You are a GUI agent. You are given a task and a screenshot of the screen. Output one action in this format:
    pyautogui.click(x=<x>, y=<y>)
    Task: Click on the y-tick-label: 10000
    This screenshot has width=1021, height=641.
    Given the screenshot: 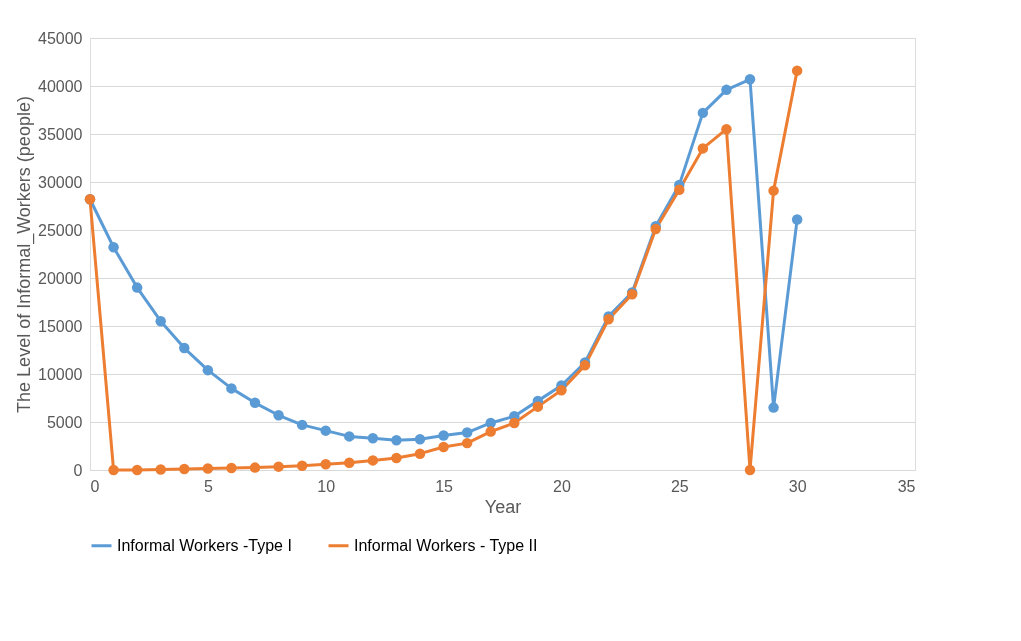 What is the action you would take?
    pyautogui.click(x=60, y=374)
    